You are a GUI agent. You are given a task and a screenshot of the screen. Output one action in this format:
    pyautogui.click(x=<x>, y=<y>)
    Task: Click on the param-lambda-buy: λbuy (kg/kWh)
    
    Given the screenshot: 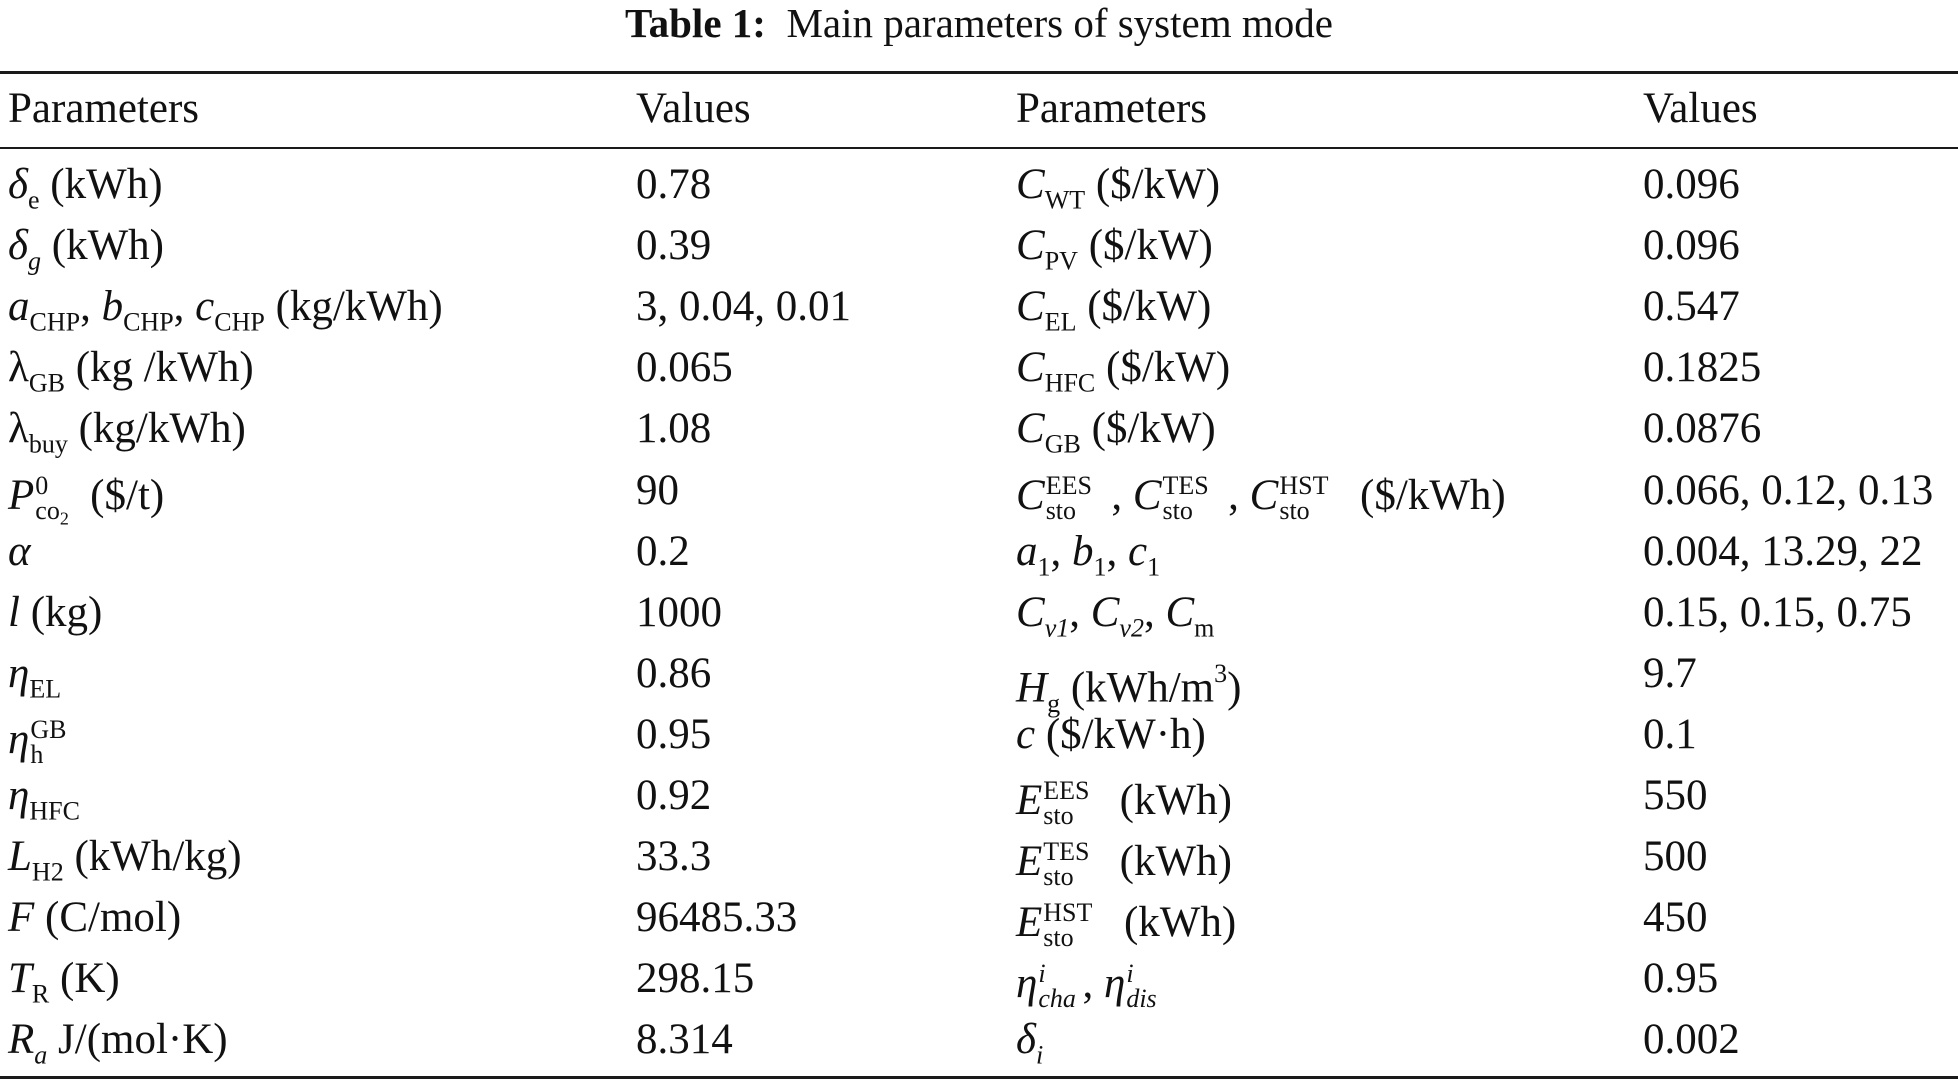 What is the action you would take?
    pyautogui.click(x=127, y=432)
    